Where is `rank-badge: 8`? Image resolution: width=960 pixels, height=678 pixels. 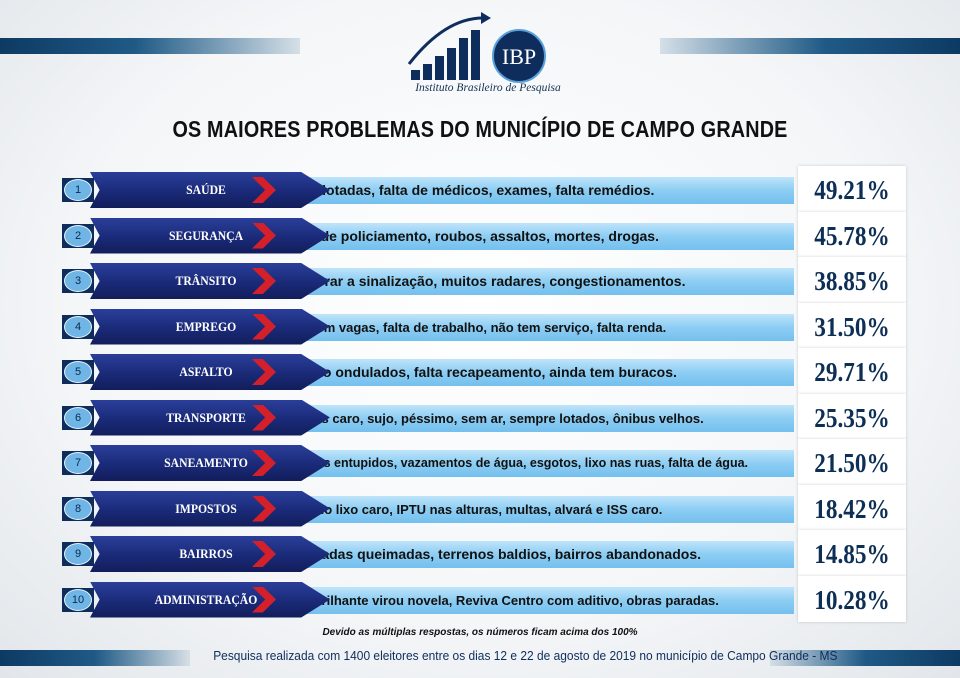
rank-badge: 8 is located at coordinates (78, 508).